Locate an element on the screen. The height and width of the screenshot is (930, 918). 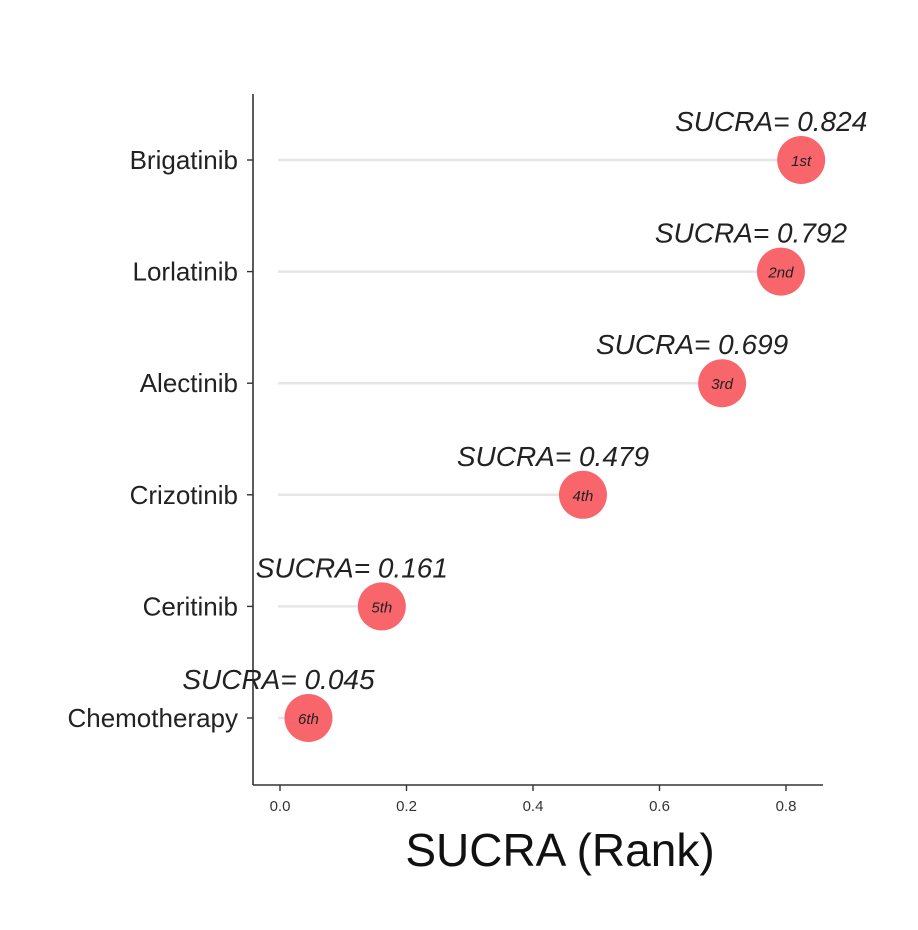
sucra-annotation: SUCRA= 0.045 is located at coordinates (278, 679).